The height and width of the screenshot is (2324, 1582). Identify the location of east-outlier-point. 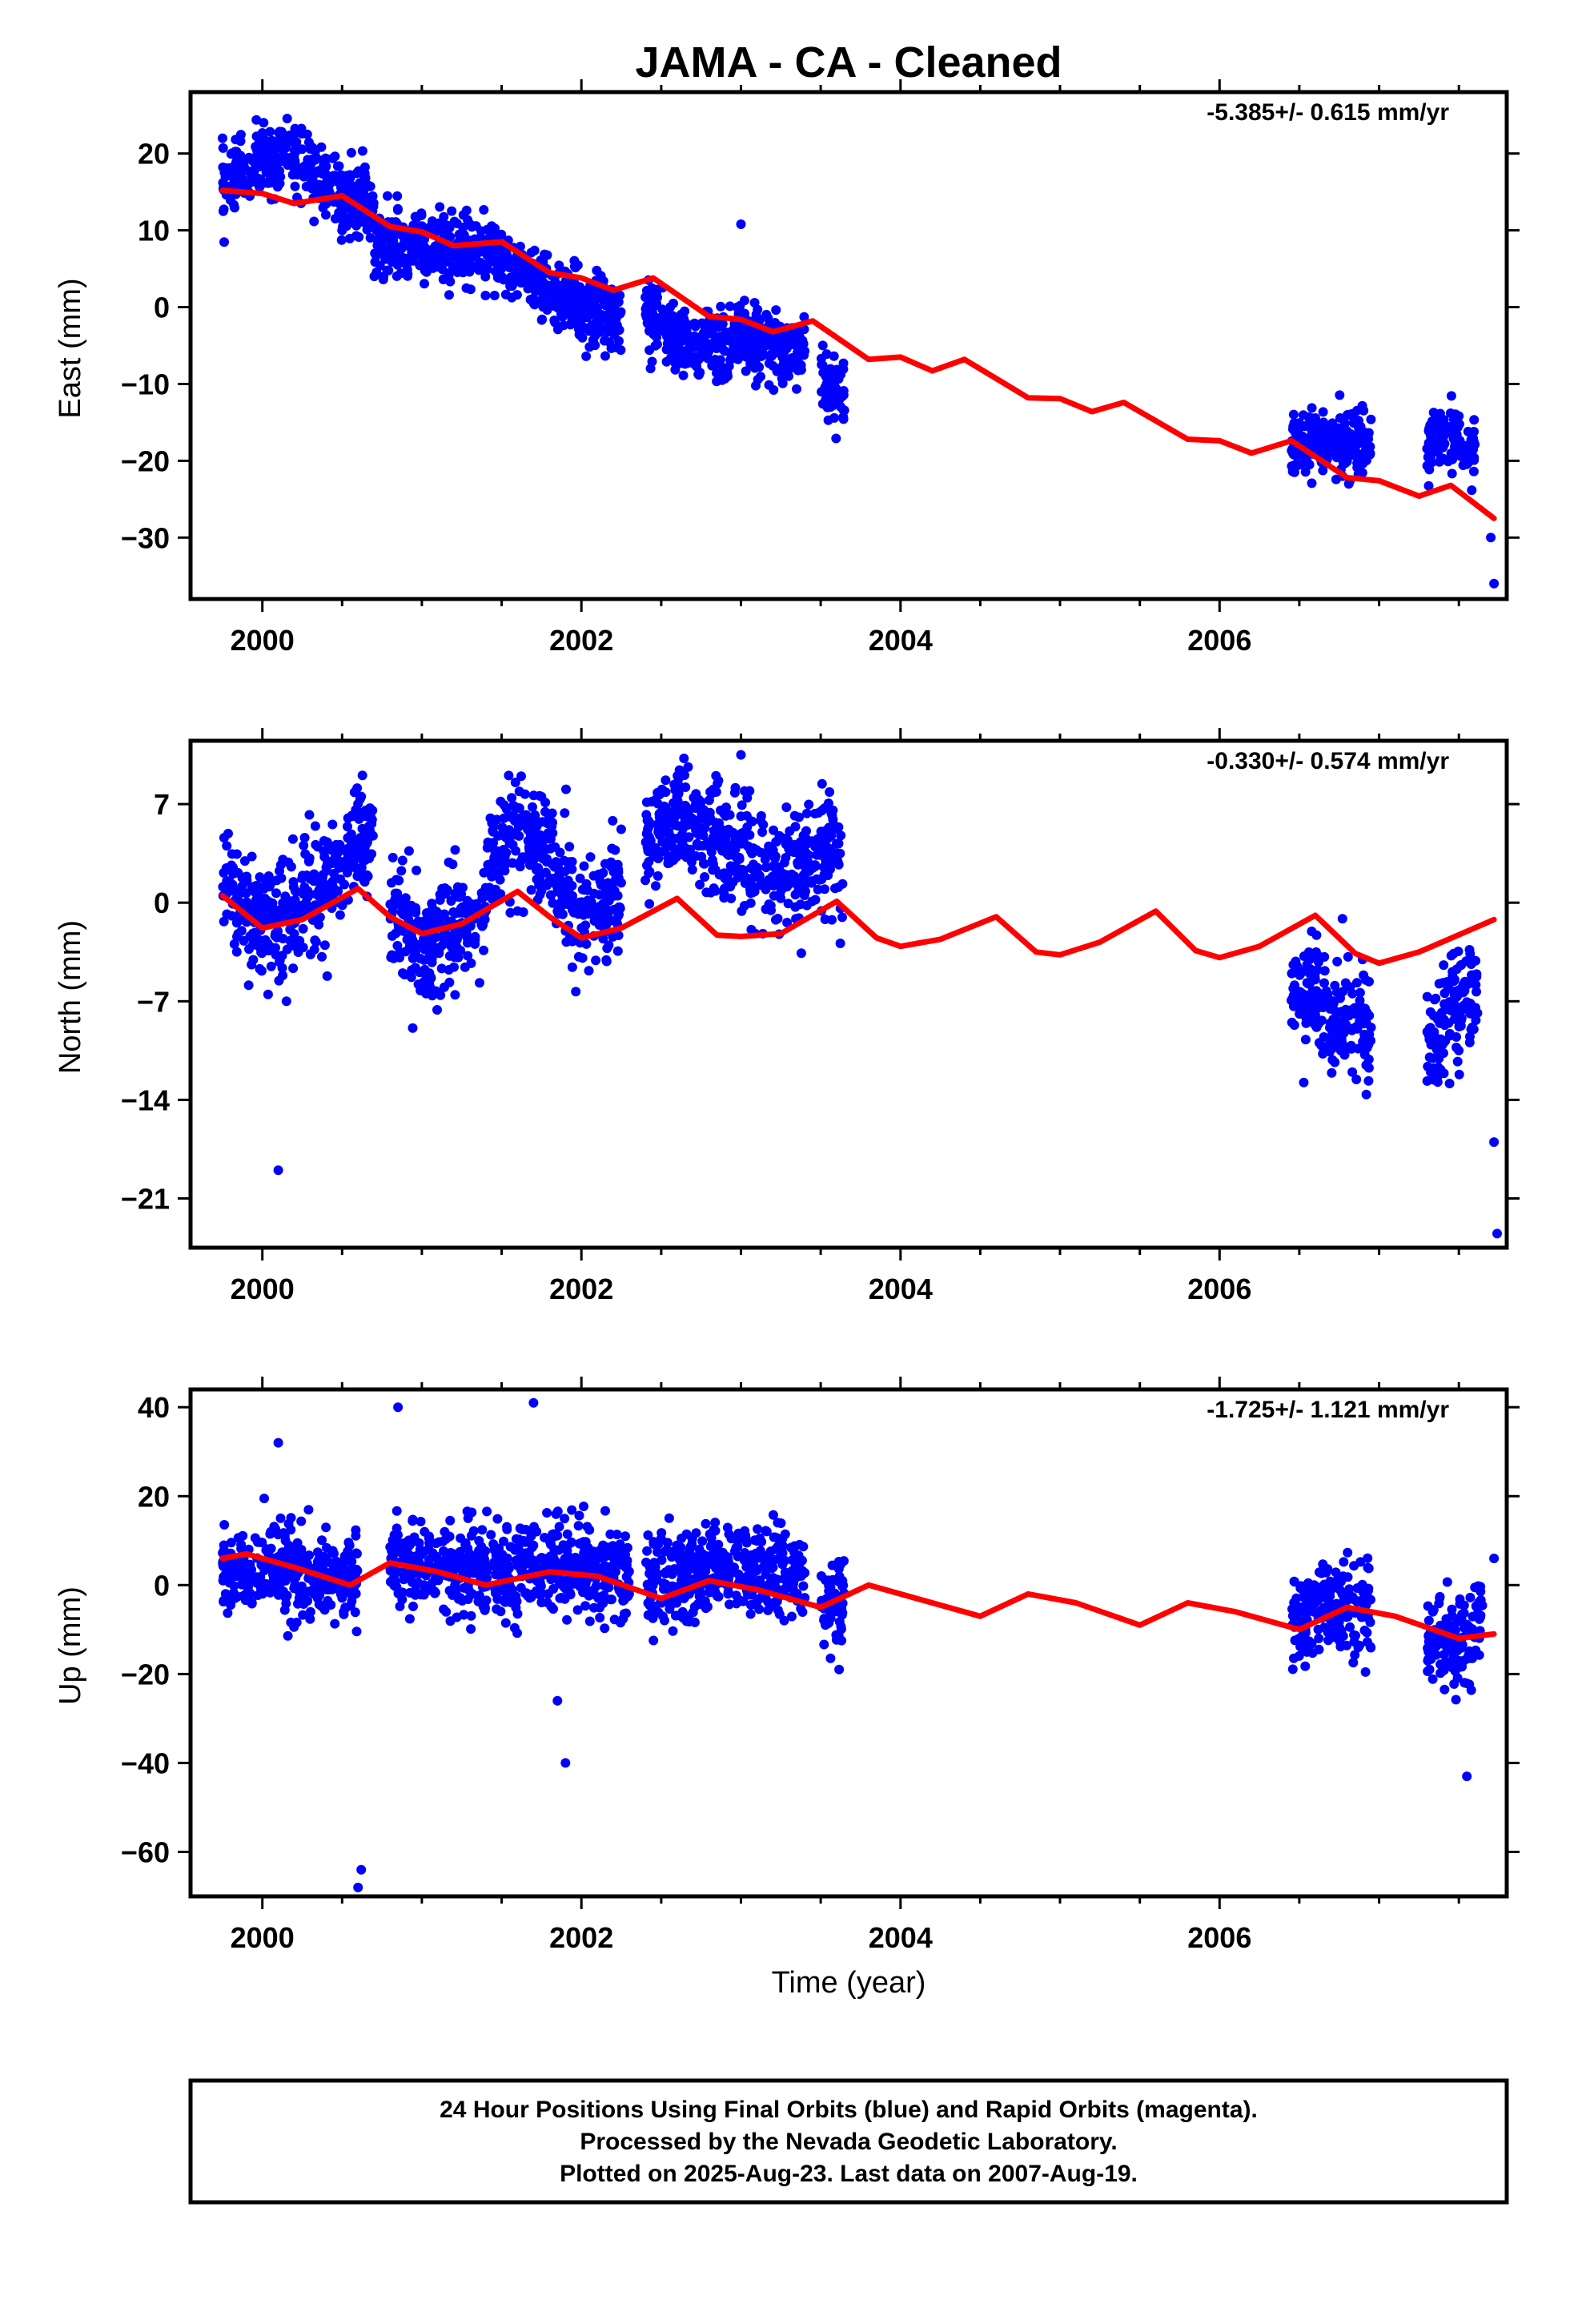
(1491, 538).